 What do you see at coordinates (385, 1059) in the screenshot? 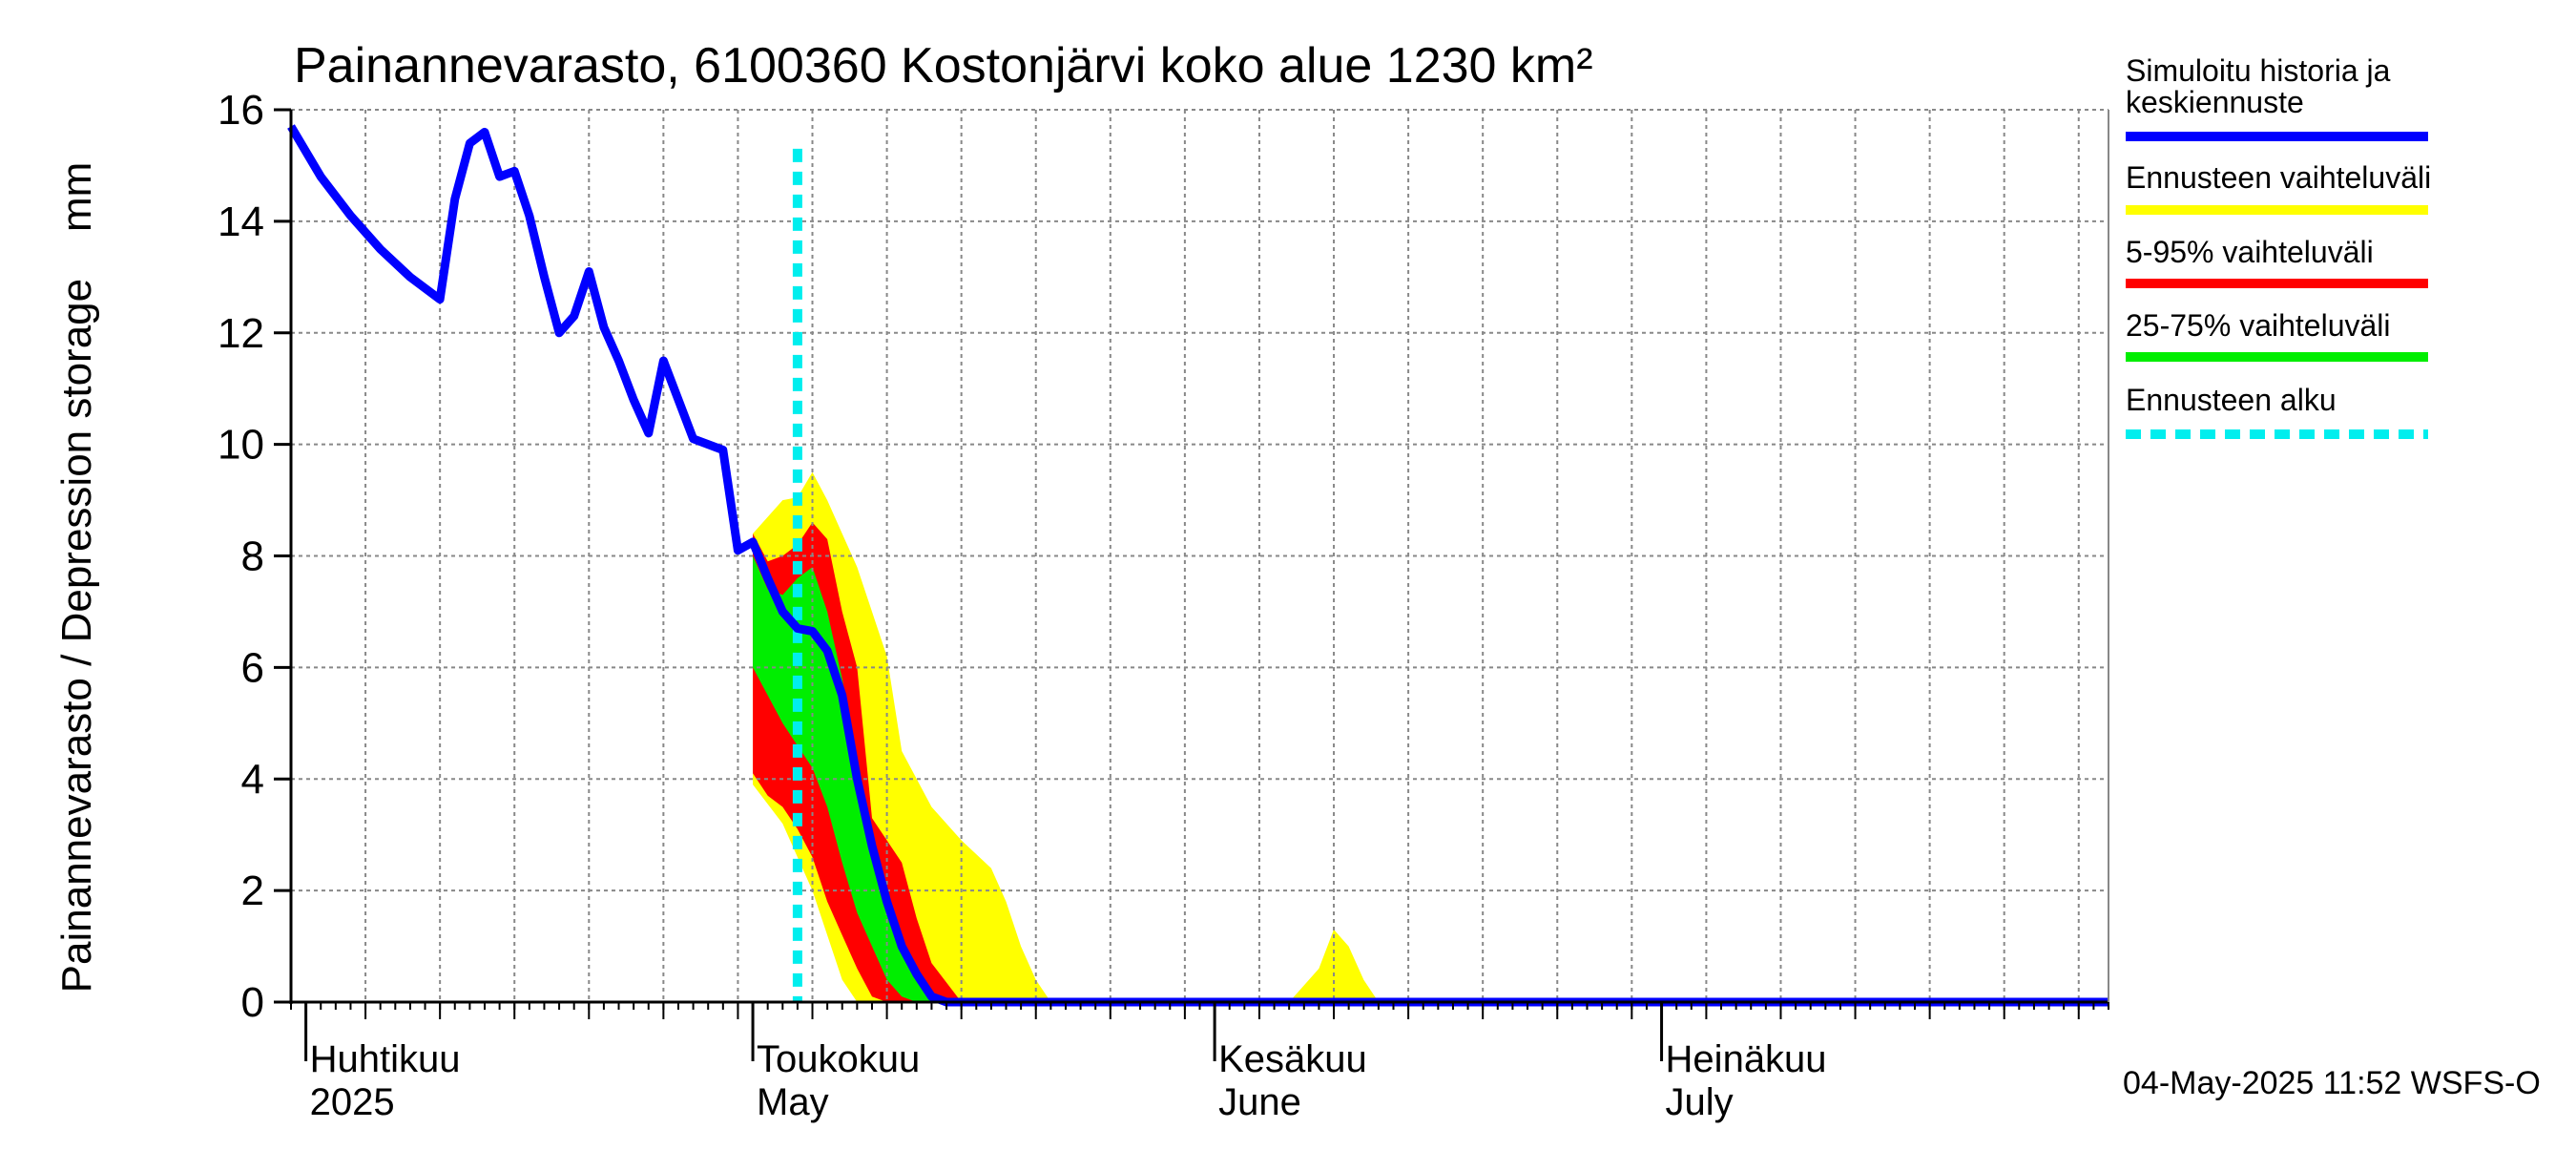
I see `x-month-label: Huhtikuu` at bounding box center [385, 1059].